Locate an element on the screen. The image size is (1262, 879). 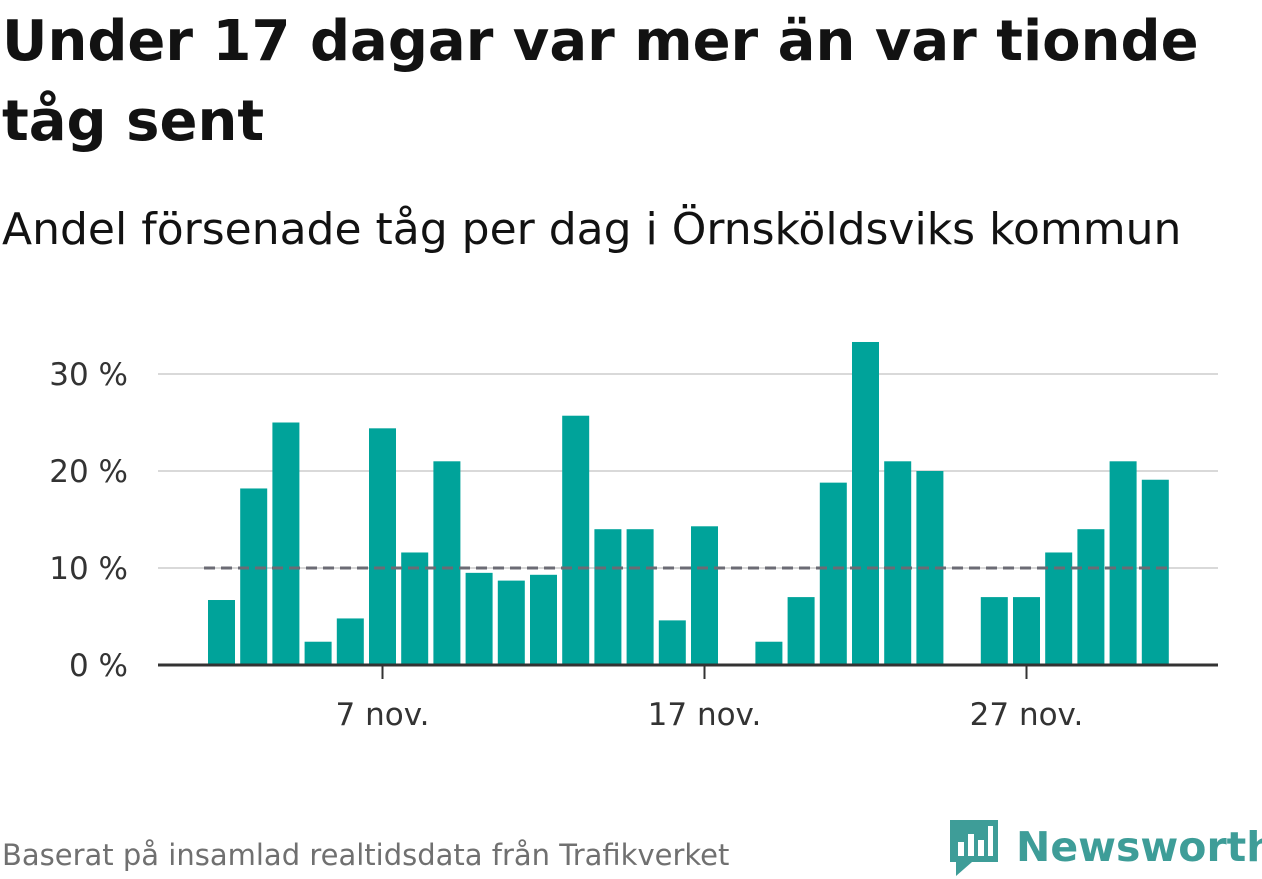
bar: 12 nov. is located at coordinates (543, 619).